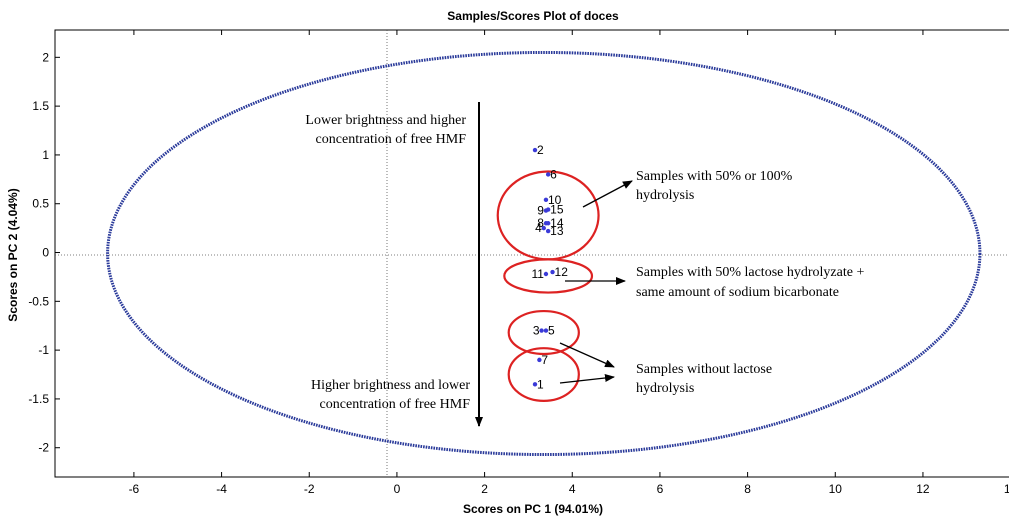 The image size is (1009, 518). I want to click on x-tick-label: 14, so click(1006, 489).